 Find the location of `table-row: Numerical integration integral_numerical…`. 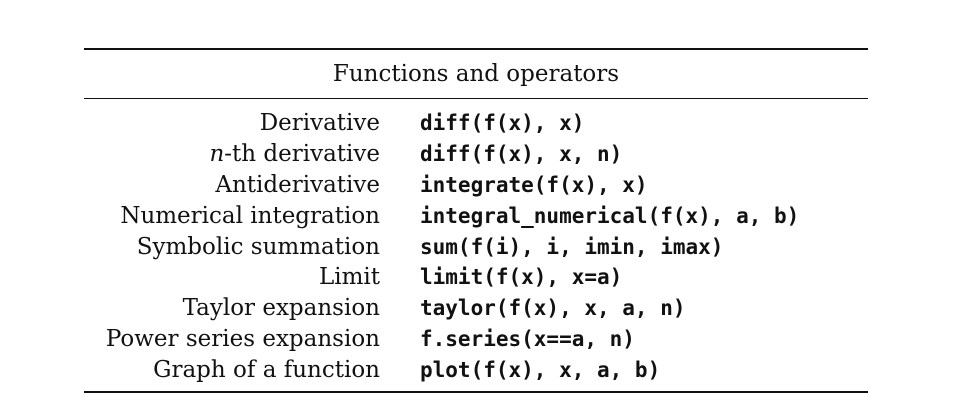

table-row: Numerical integration integral_numerical… is located at coordinates (476, 215).